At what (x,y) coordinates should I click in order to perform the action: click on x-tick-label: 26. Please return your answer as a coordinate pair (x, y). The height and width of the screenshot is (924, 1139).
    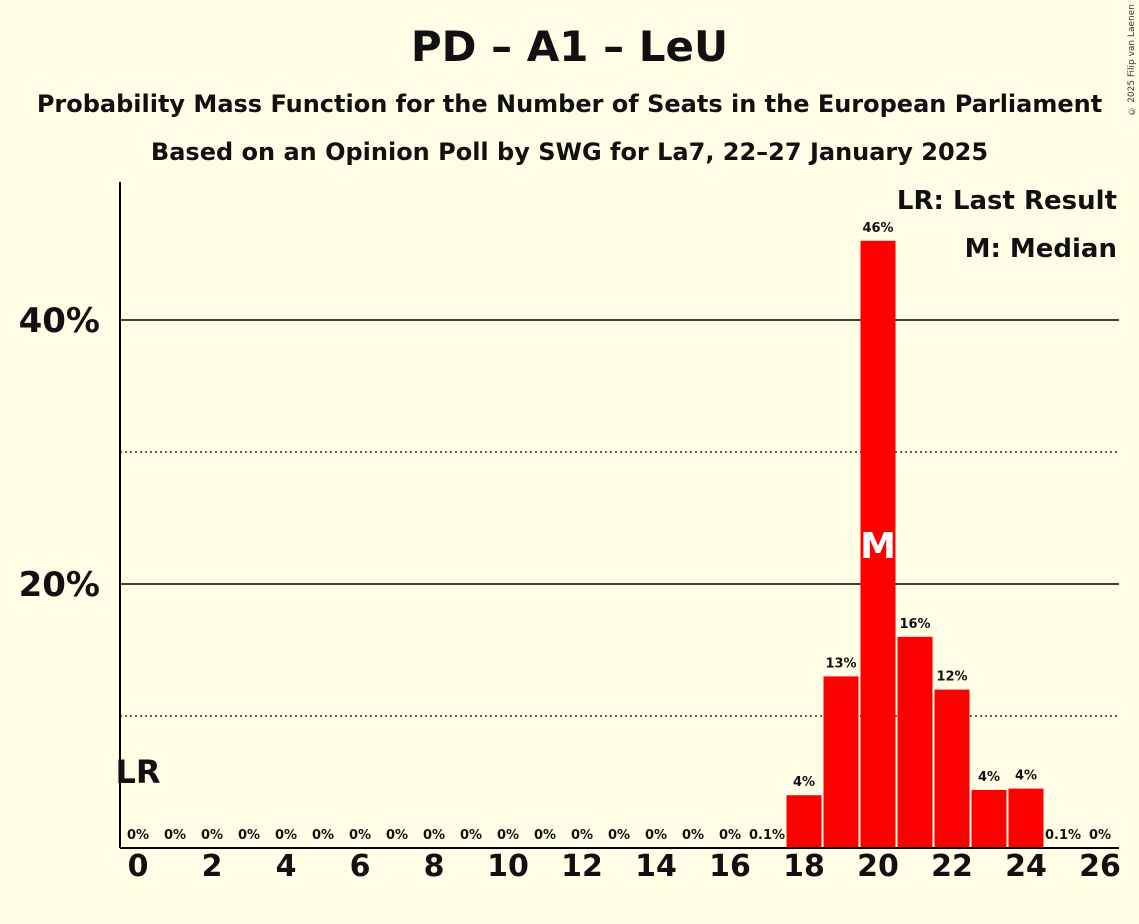
    Looking at the image, I should click on (1100, 866).